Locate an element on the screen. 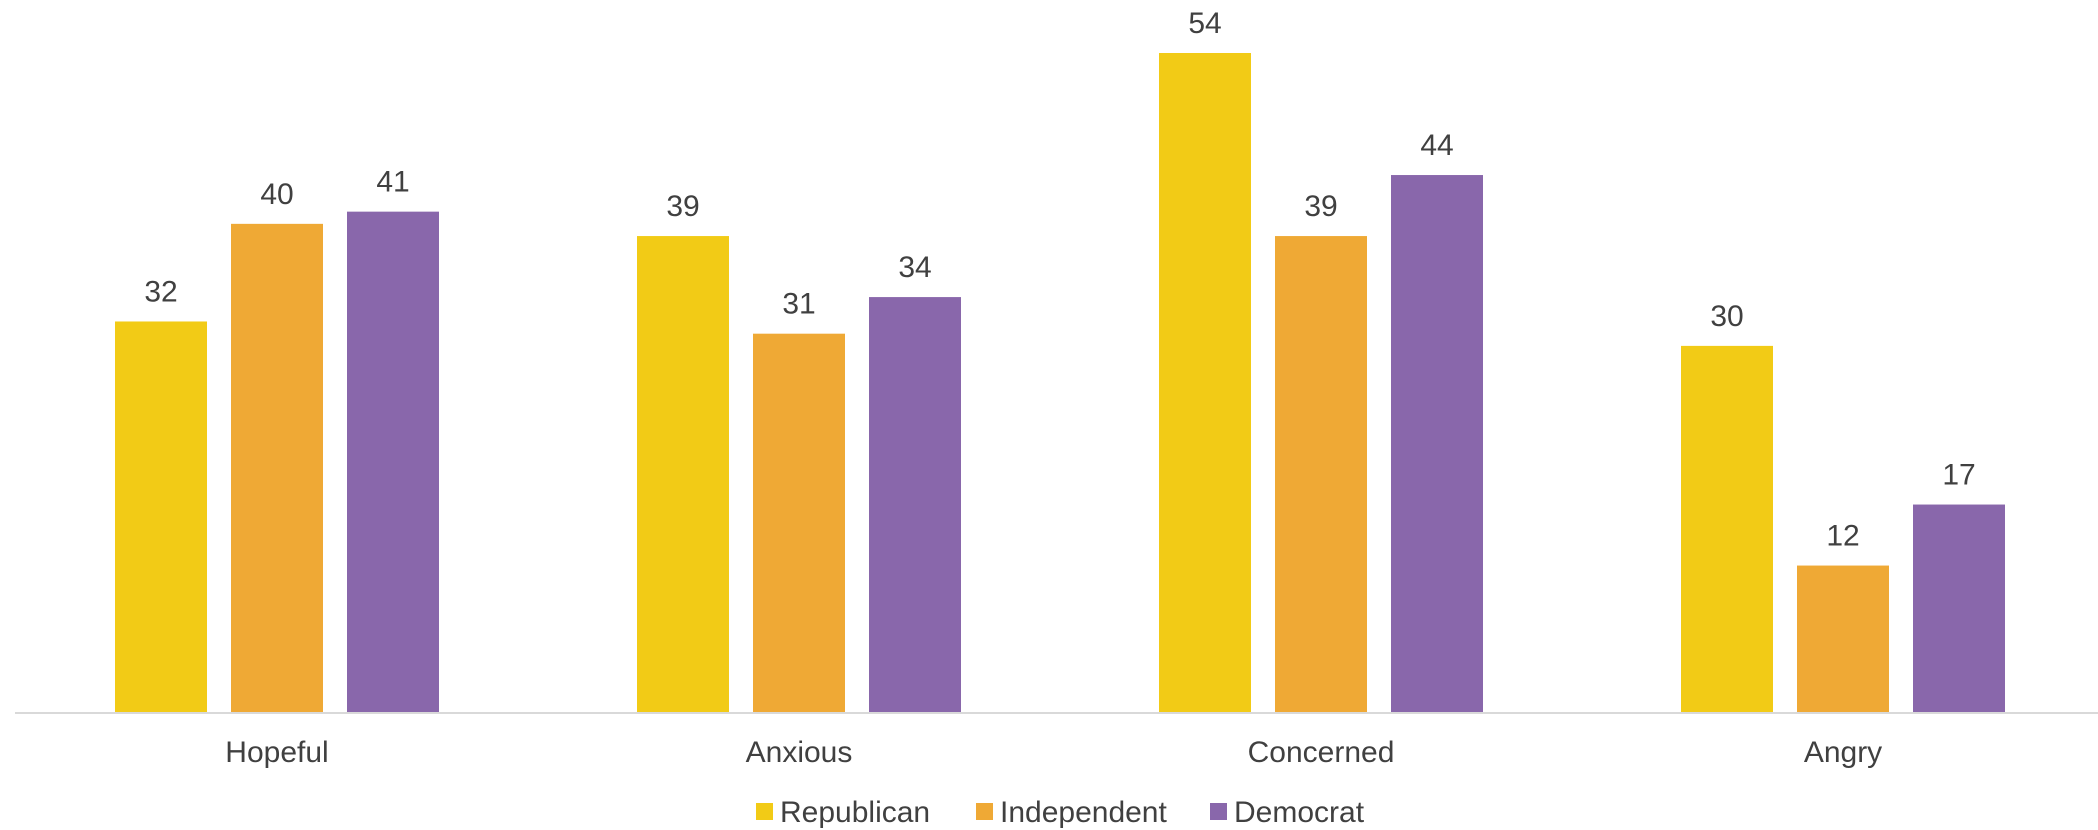 The height and width of the screenshot is (830, 2098). data-label-angry-democrat: 17 is located at coordinates (1958, 475).